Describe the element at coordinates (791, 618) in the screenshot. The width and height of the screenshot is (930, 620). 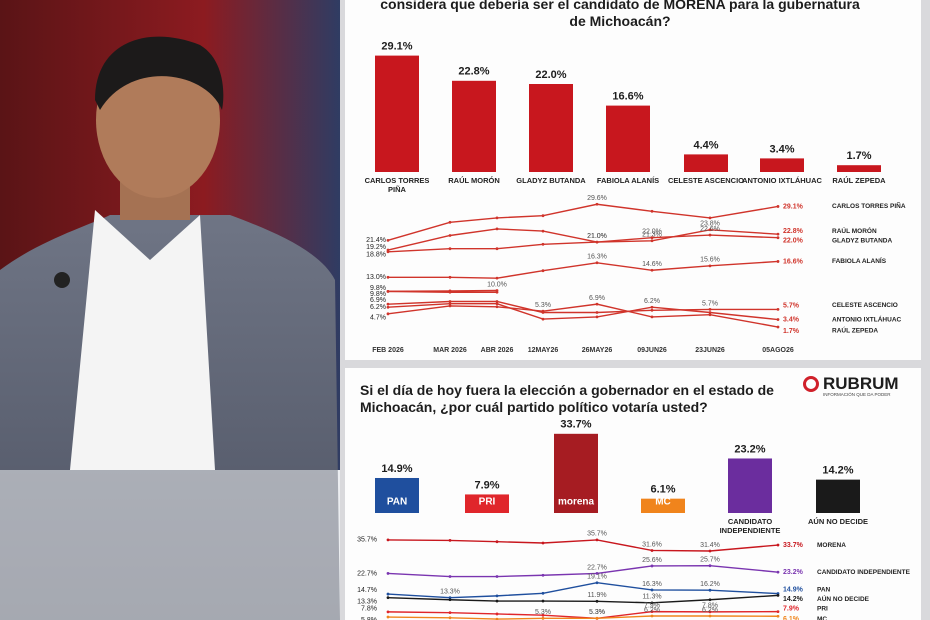
I see `value-label: 6.1%` at that location.